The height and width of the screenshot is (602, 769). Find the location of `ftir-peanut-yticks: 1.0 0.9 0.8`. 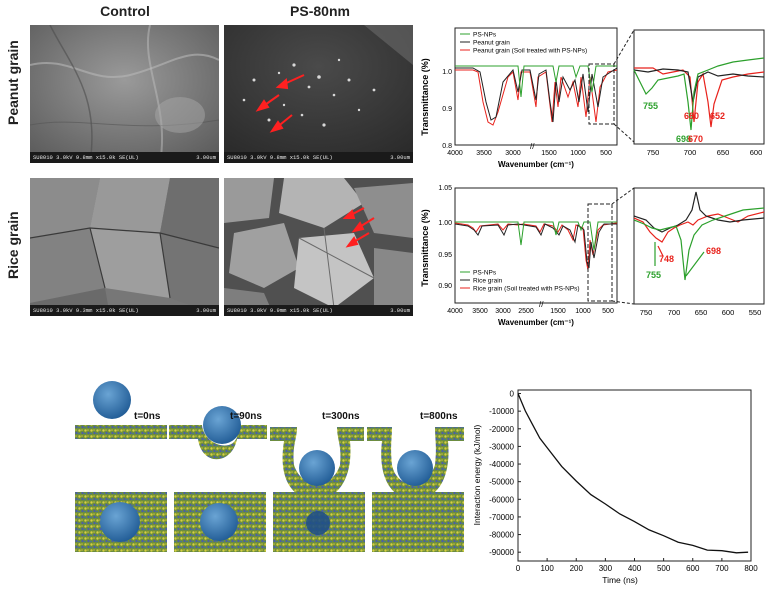

ftir-peanut-yticks: 1.0 0.9 0.8 is located at coordinates (447, 109).